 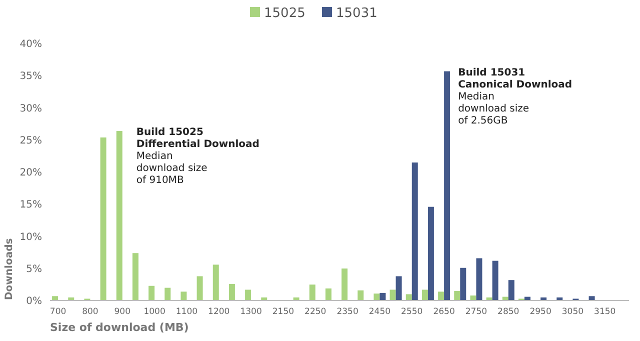 What do you see at coordinates (31, 173) in the screenshot?
I see `y-tick-label: 20%` at bounding box center [31, 173].